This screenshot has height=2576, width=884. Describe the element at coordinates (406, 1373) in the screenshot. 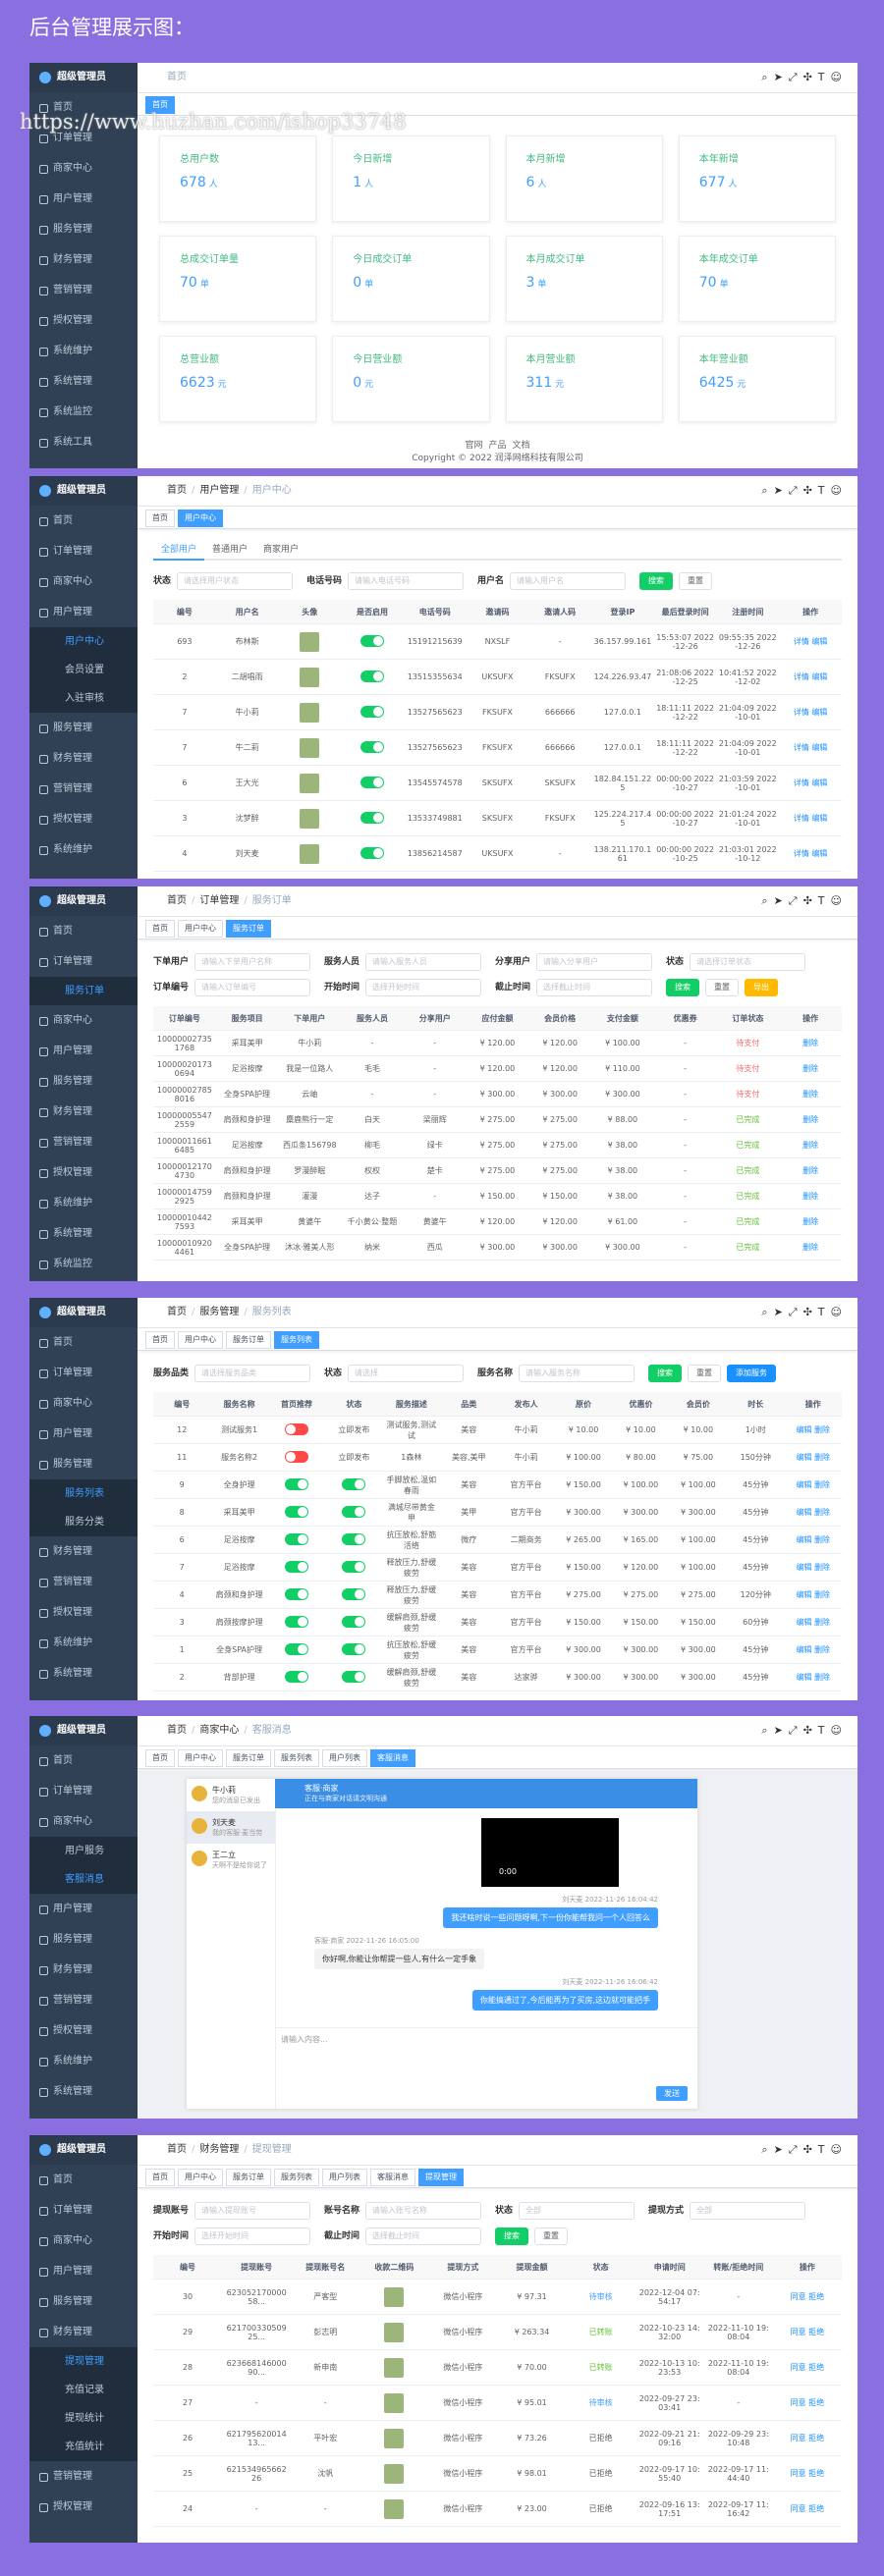

I see `filter-input: 请选择` at that location.